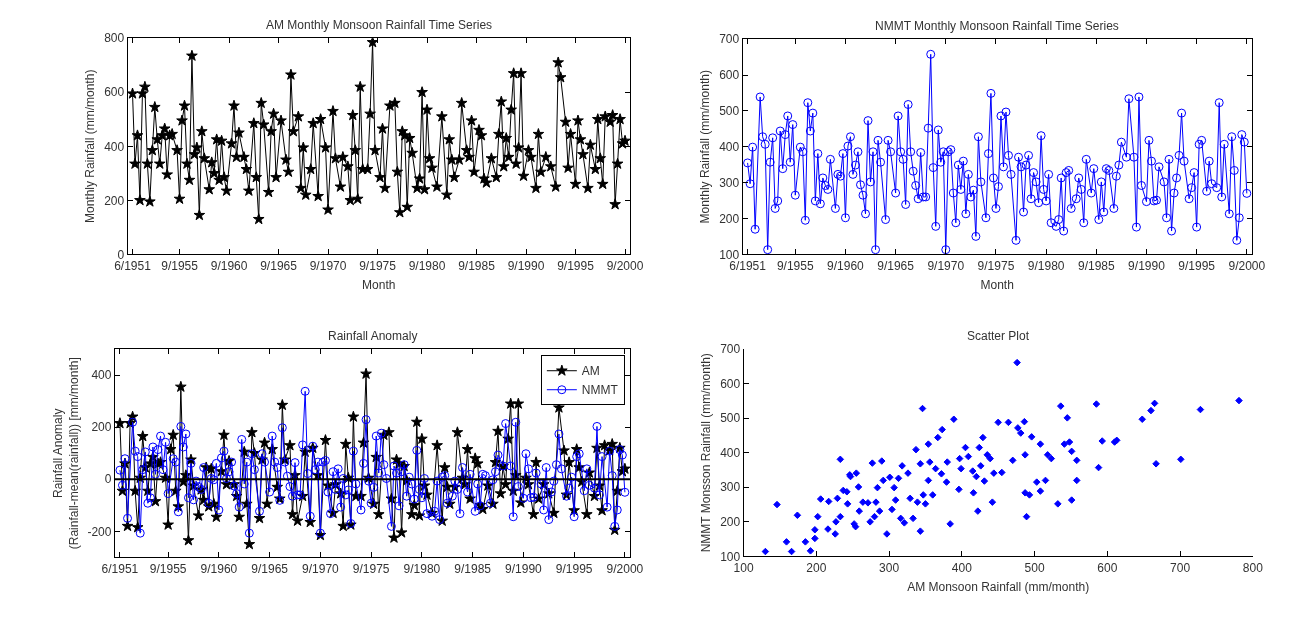 The width and height of the screenshot is (1305, 623). Describe the element at coordinates (379, 25) in the screenshot. I see `chart-title: AM Monthly Monsoon Rainfall Time Series` at that location.